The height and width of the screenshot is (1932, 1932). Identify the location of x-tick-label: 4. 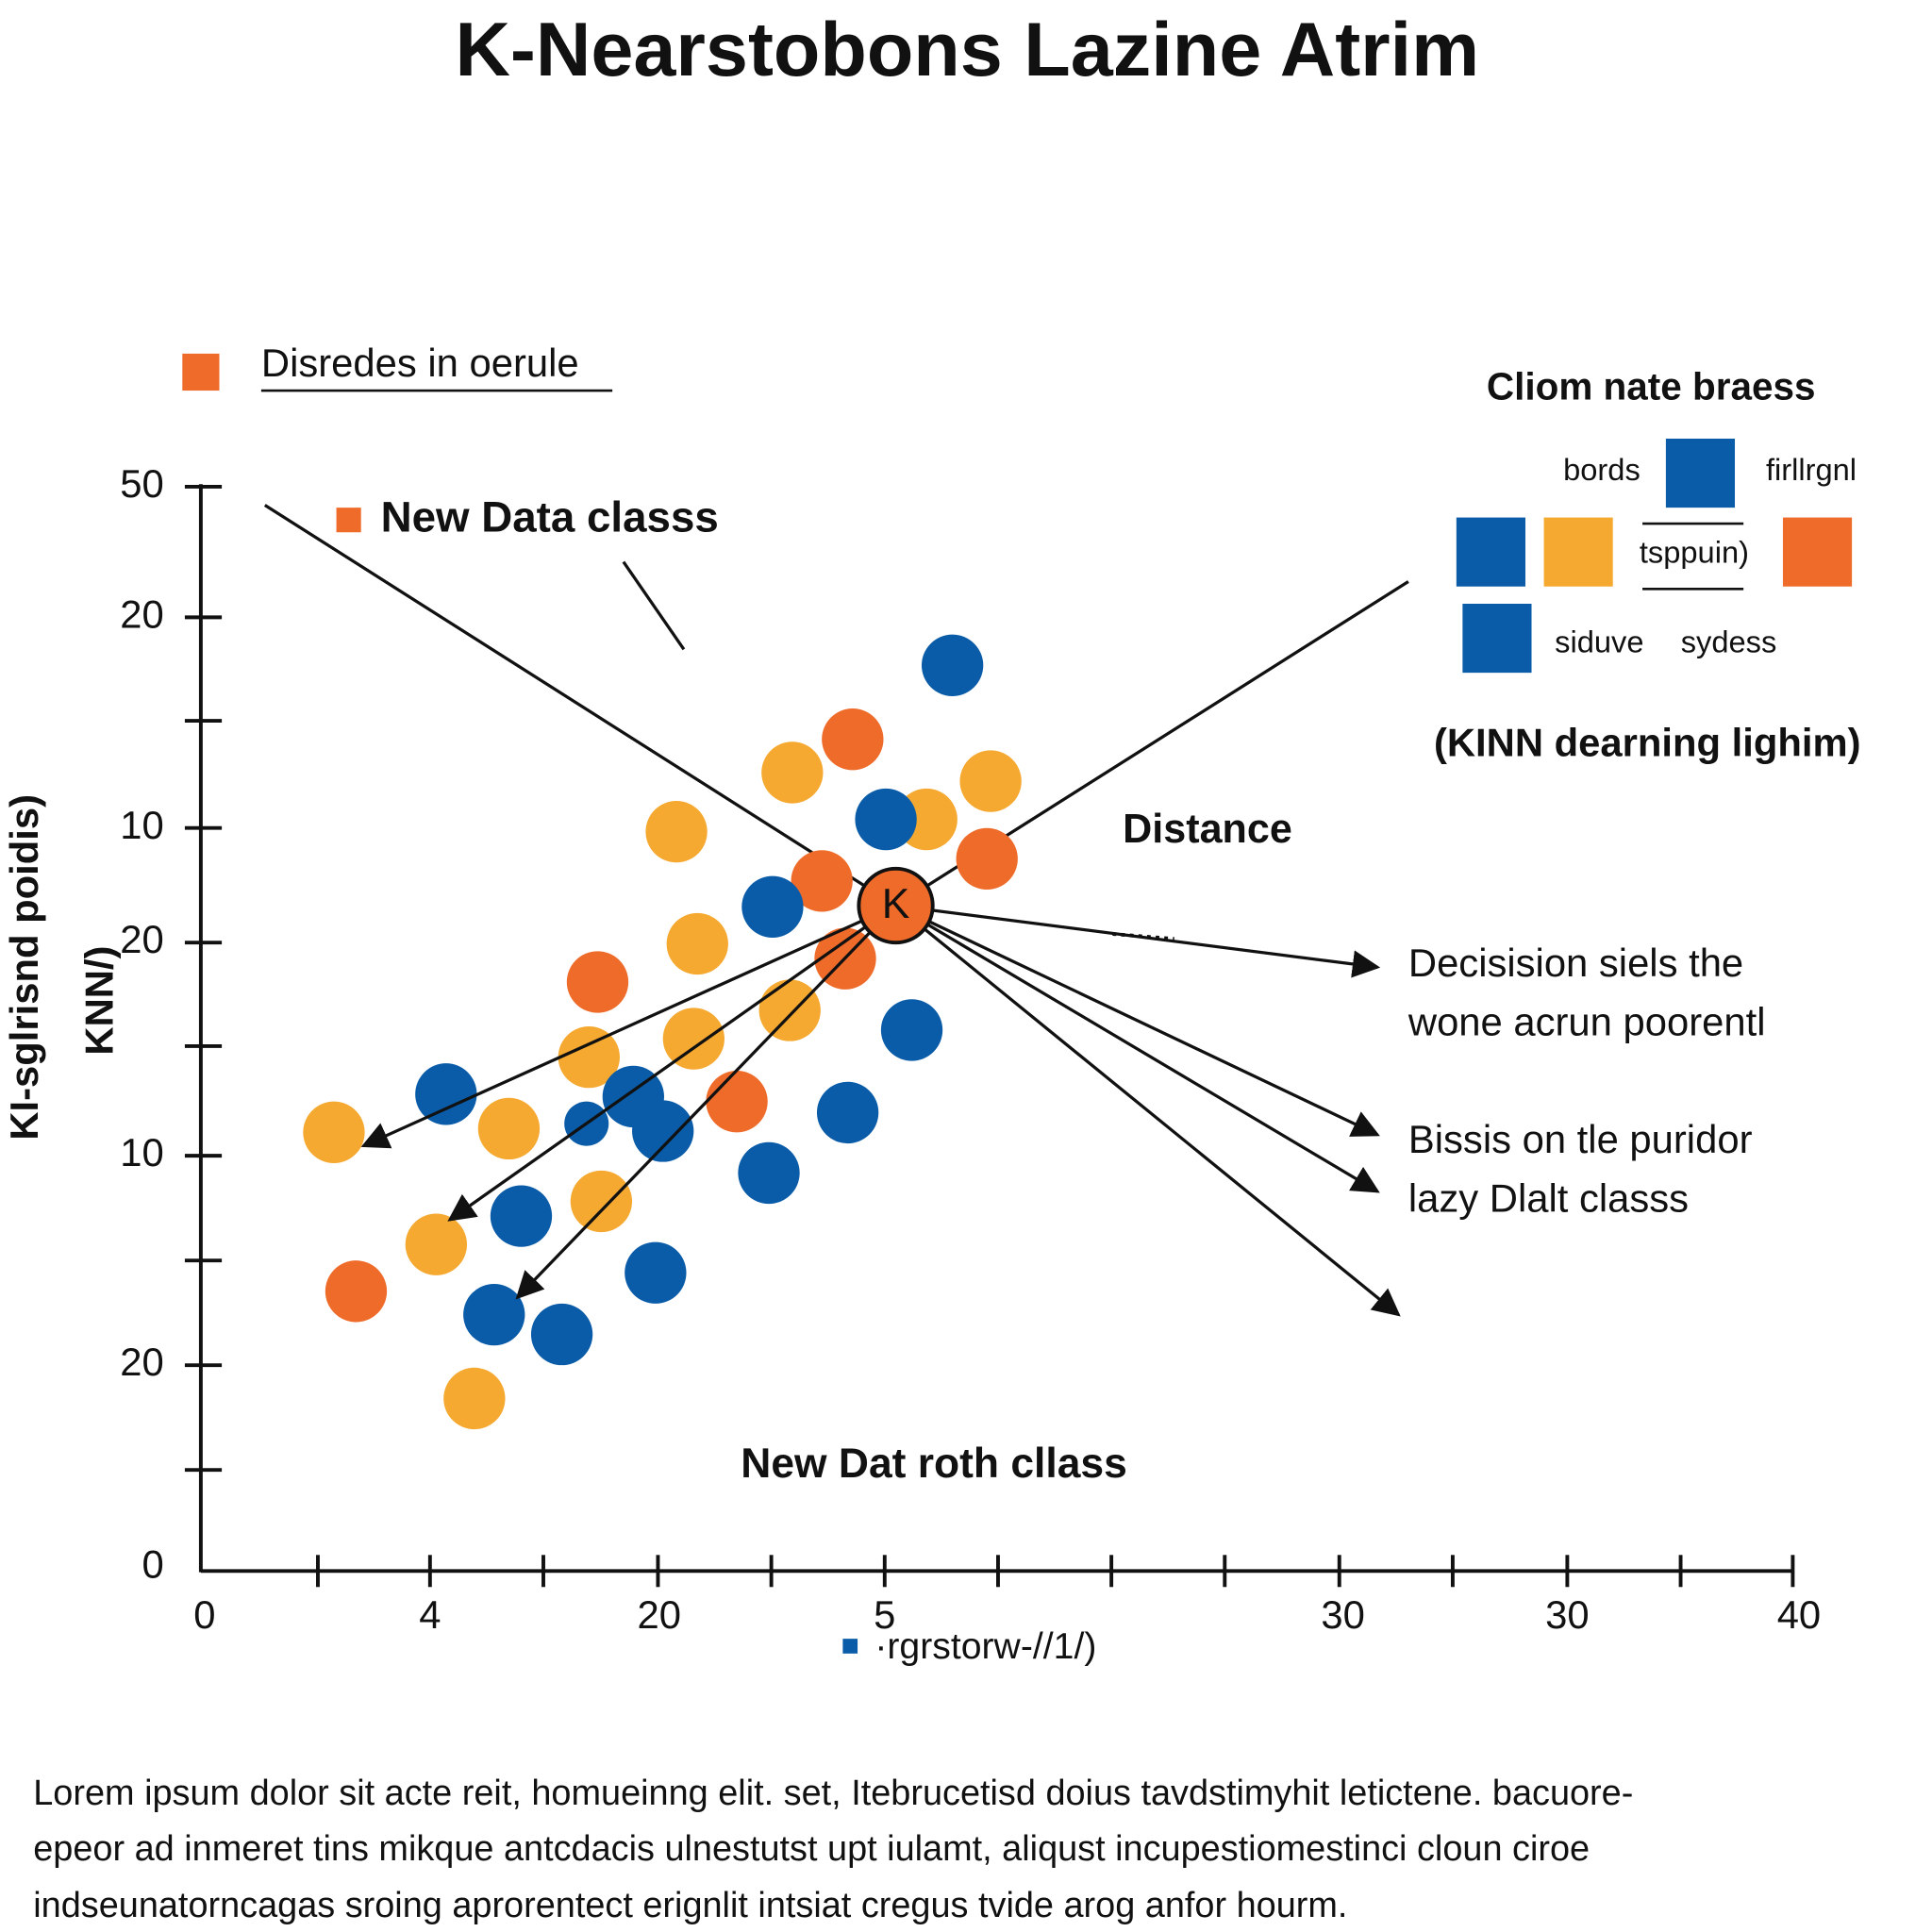
(430, 1615).